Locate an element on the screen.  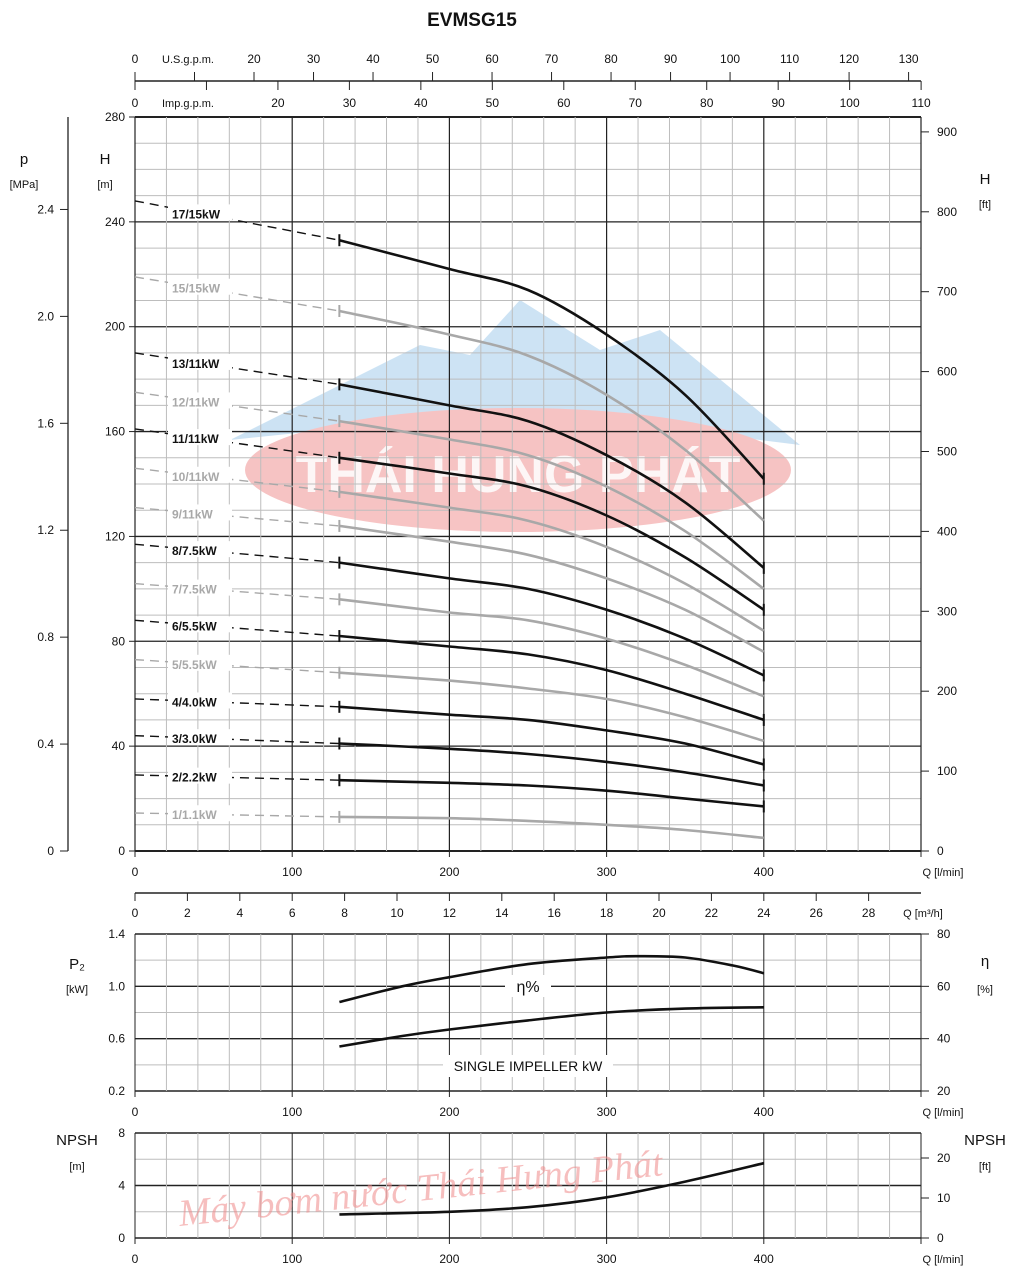
h-tick-label: 160 is located at coordinates (115, 432).